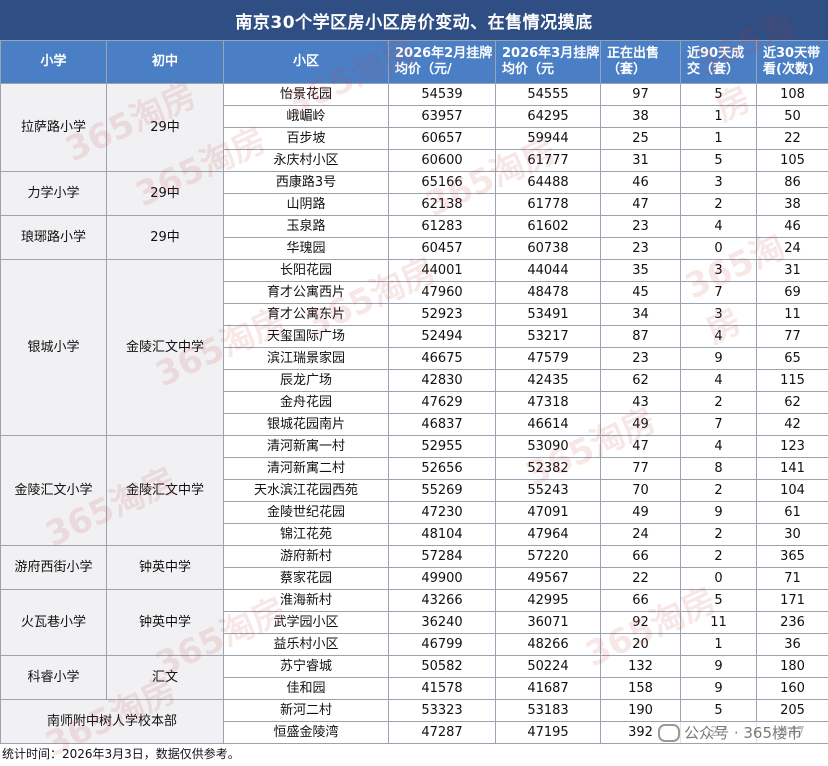 The height and width of the screenshot is (766, 828). What do you see at coordinates (414, 336) in the screenshot?
I see `table-row: 天玺国际广场 52494 53217 87 4 77` at bounding box center [414, 336].